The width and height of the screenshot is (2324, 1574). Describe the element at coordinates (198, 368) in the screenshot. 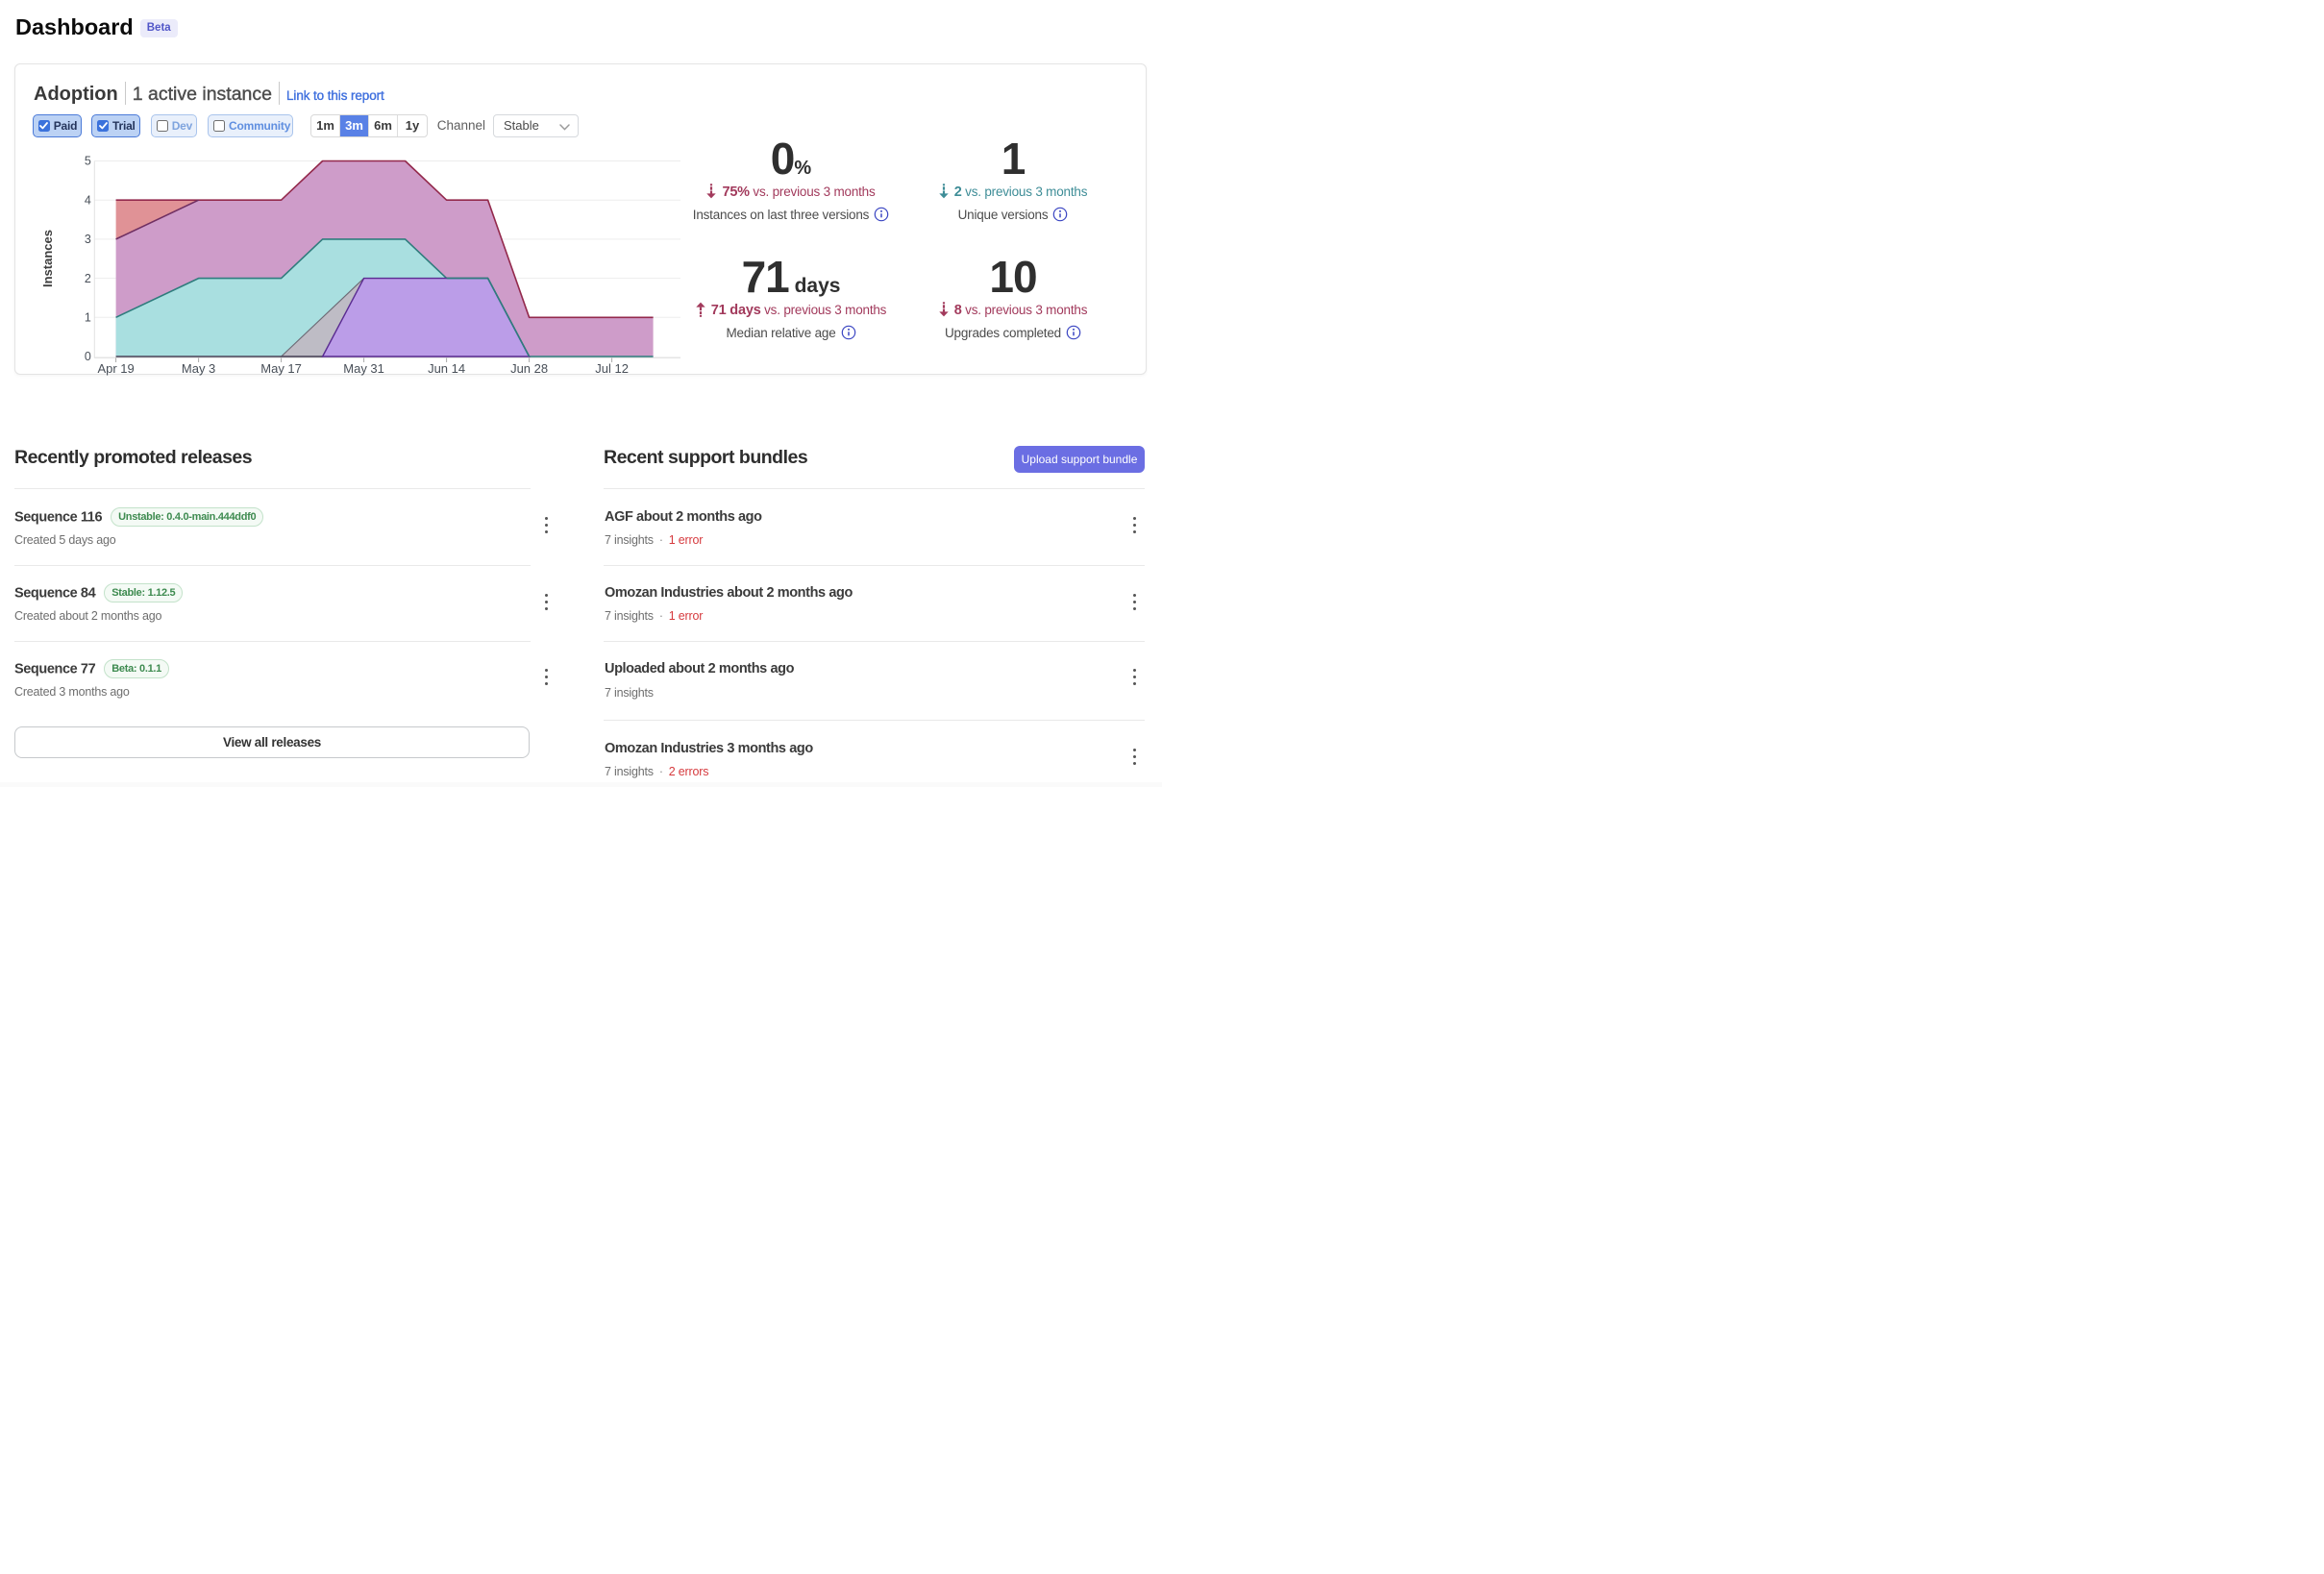

I see `svg-text: May 3` at that location.